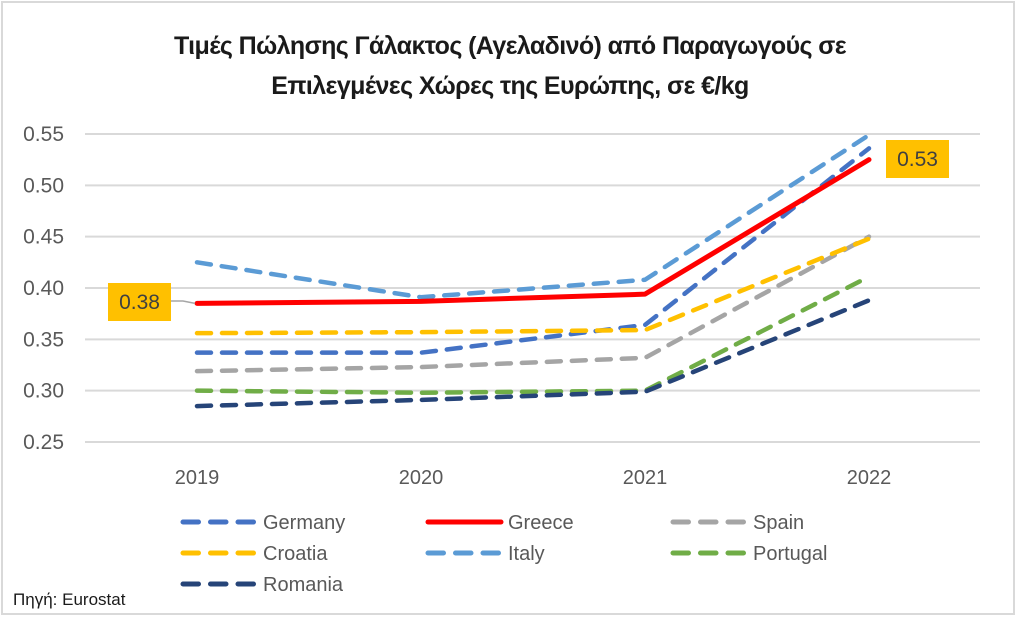 Image resolution: width=1020 pixels, height=620 pixels. What do you see at coordinates (262, 523) in the screenshot?
I see `legend-item-germany: Germany` at bounding box center [262, 523].